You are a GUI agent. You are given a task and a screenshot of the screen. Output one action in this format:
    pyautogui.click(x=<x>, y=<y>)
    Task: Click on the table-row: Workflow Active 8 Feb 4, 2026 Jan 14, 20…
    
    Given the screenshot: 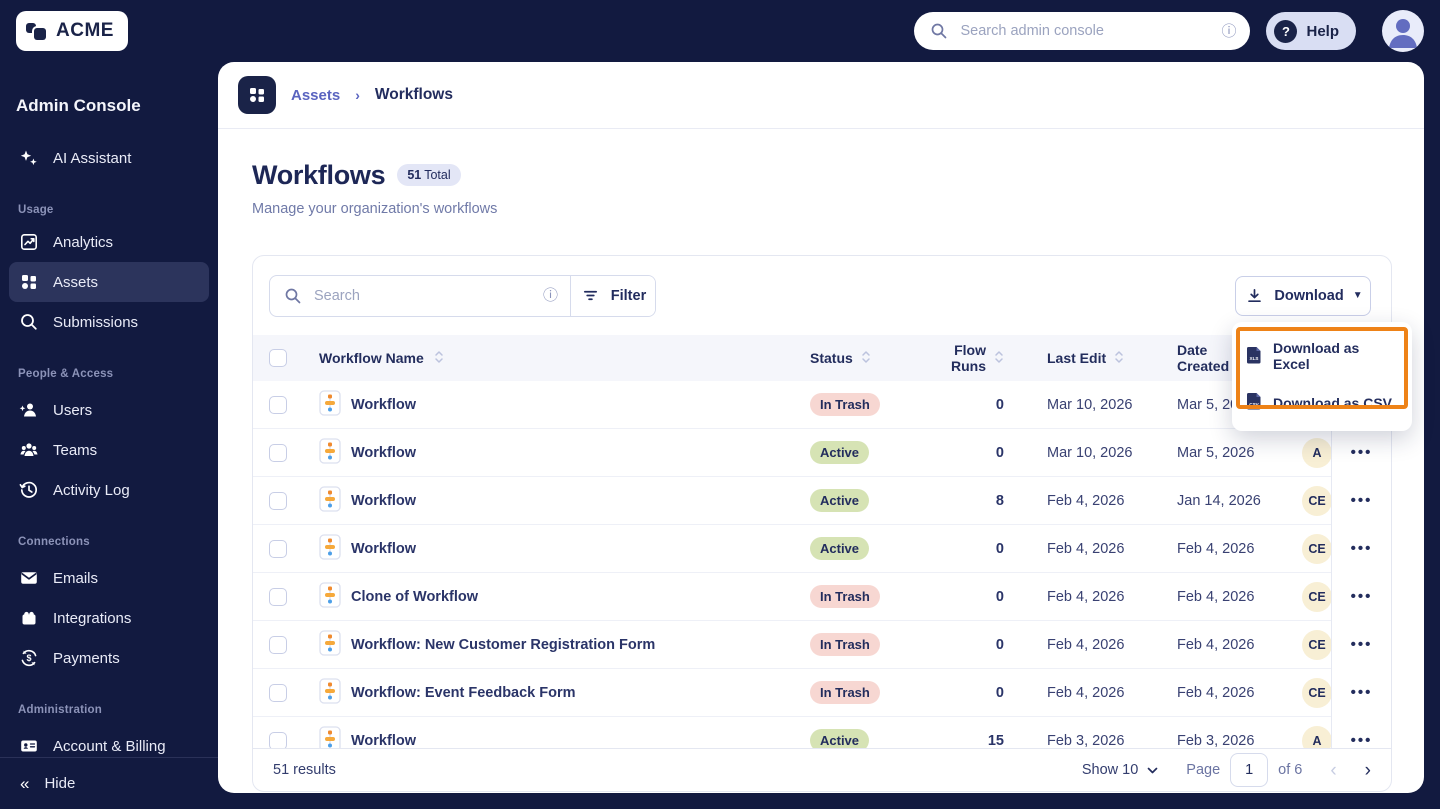 What is the action you would take?
    pyautogui.click(x=822, y=500)
    